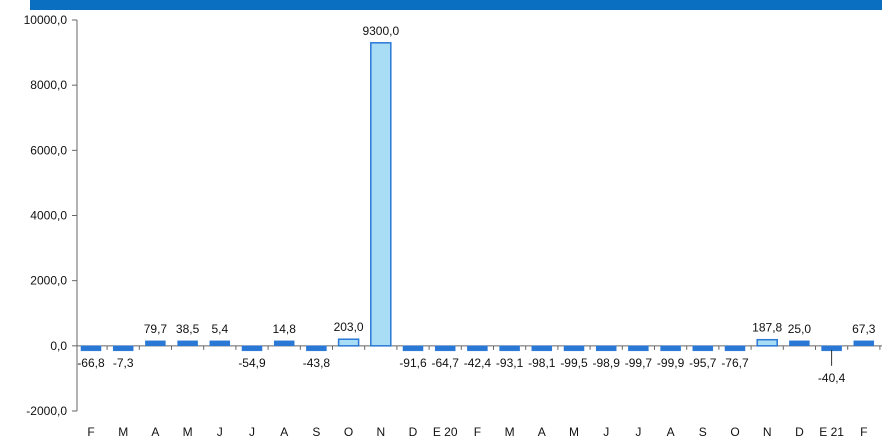  Describe the element at coordinates (188, 329) in the screenshot. I see `data-label: 38,5` at that location.